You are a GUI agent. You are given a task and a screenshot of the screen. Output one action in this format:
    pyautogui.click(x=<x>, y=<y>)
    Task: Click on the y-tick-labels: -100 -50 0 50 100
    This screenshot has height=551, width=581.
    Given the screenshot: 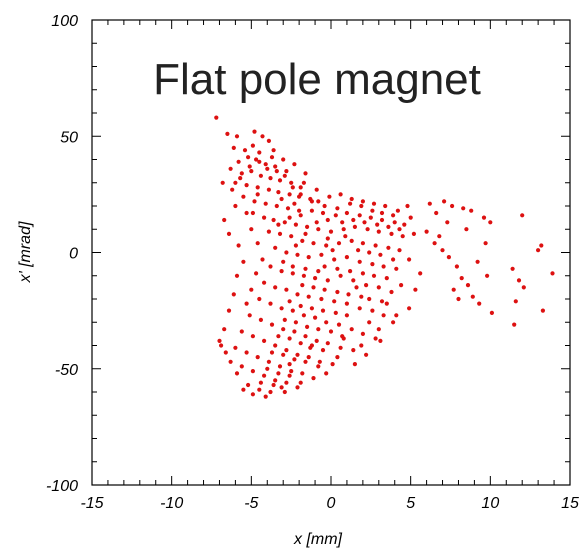 What is the action you would take?
    pyautogui.click(x=62, y=254)
    